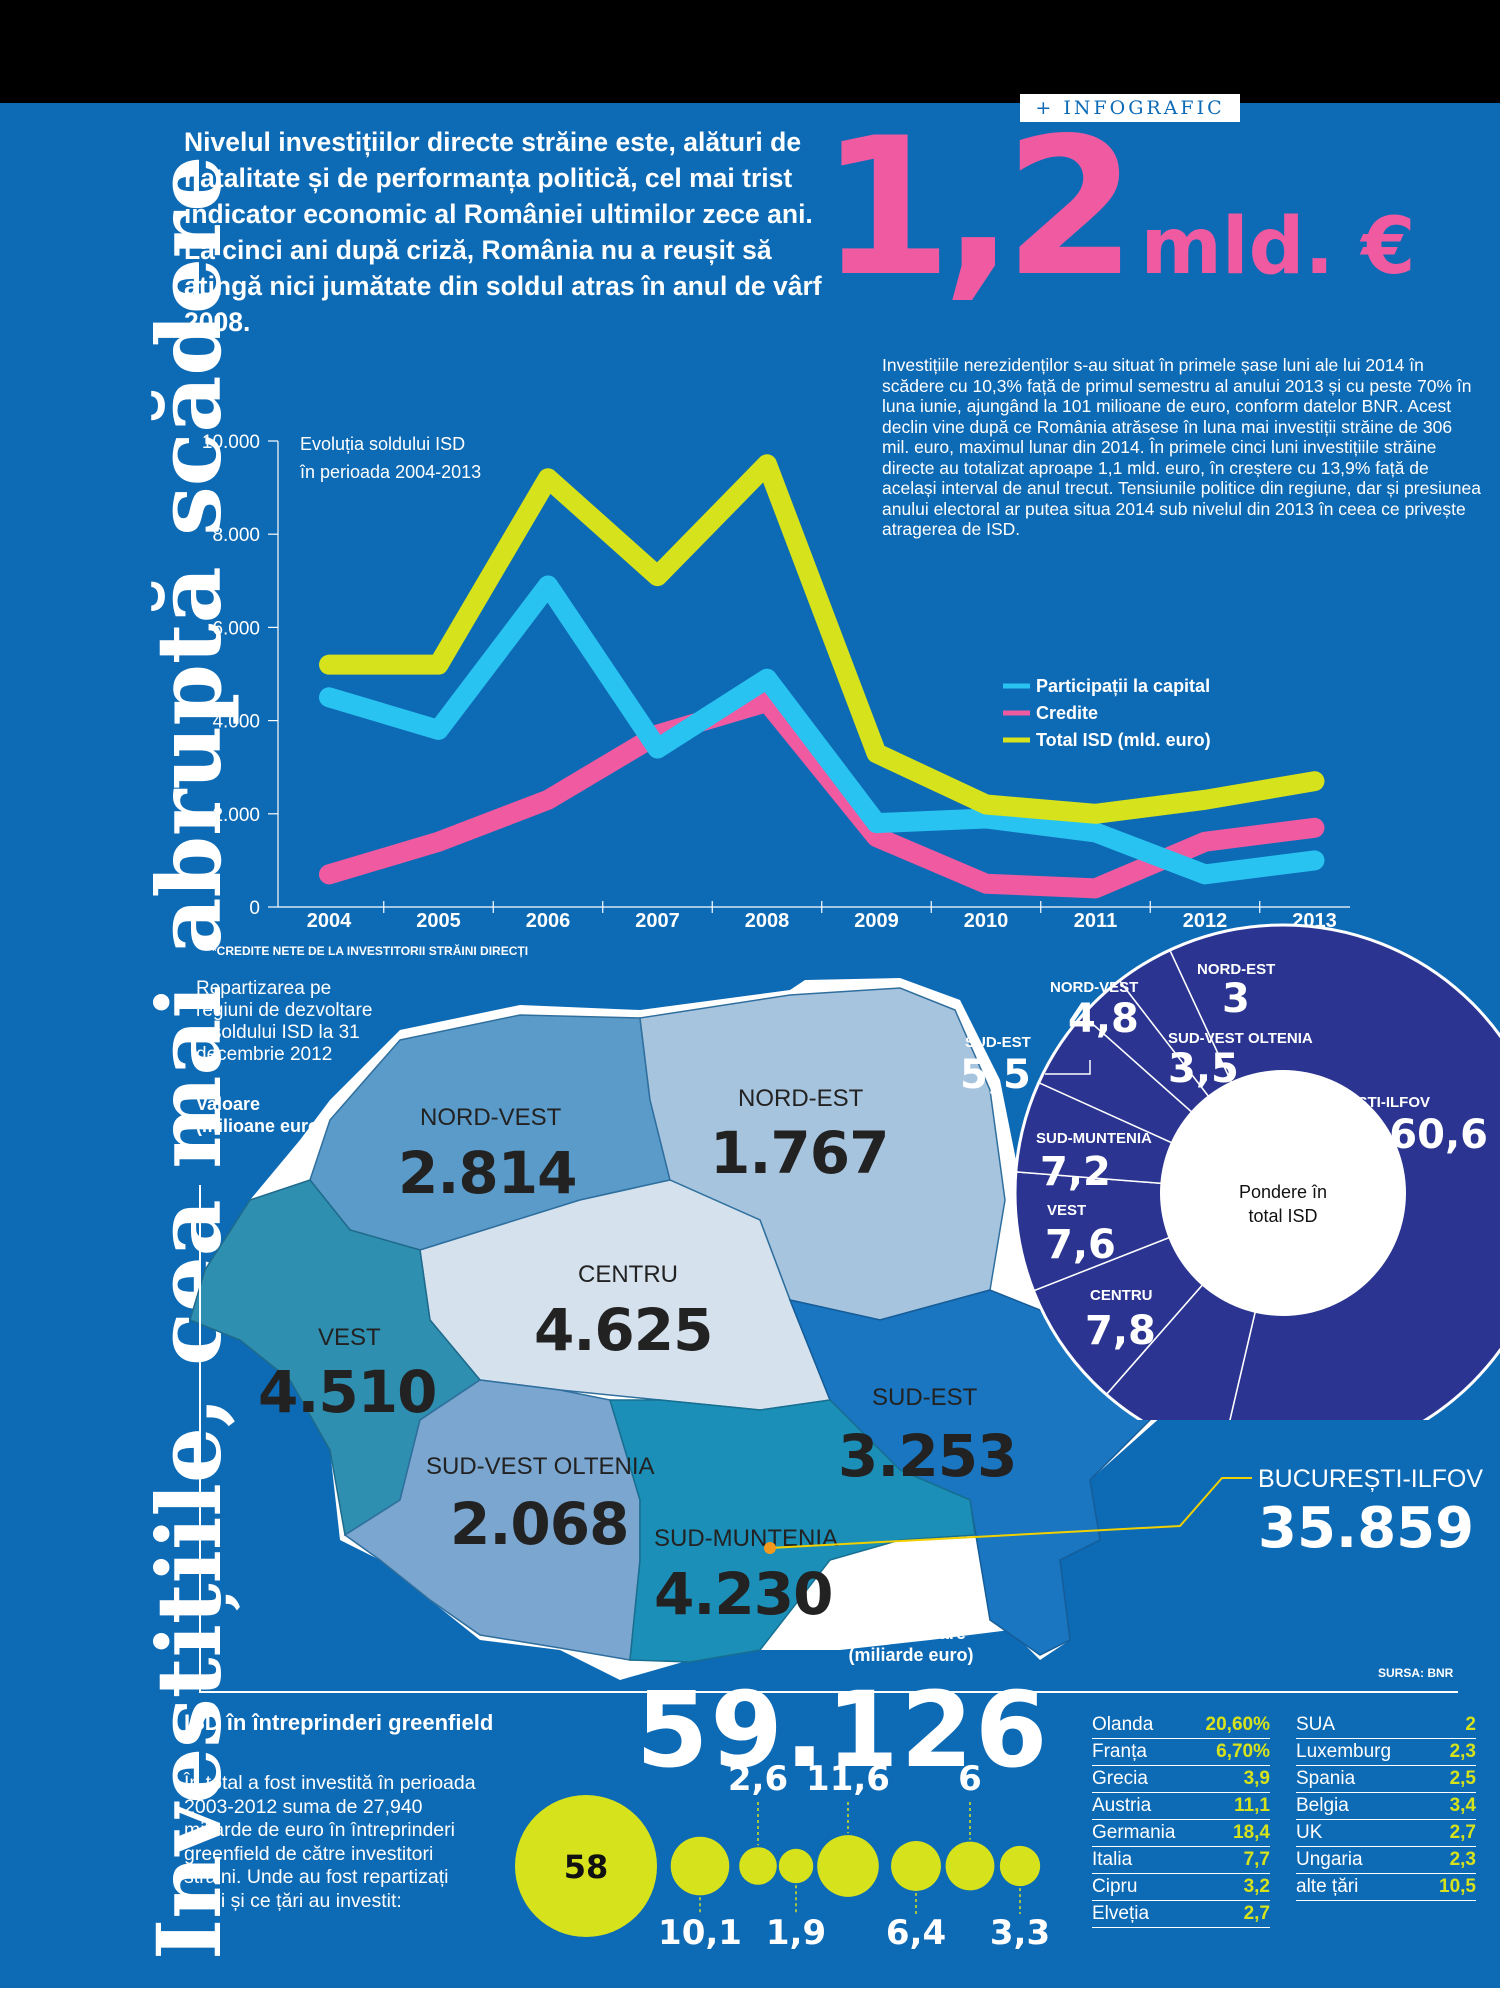 The width and height of the screenshot is (1500, 2000). What do you see at coordinates (540, 1466) in the screenshot?
I see `map-label-sud-vest-oltenia: SUD-VEST OLTENIA` at bounding box center [540, 1466].